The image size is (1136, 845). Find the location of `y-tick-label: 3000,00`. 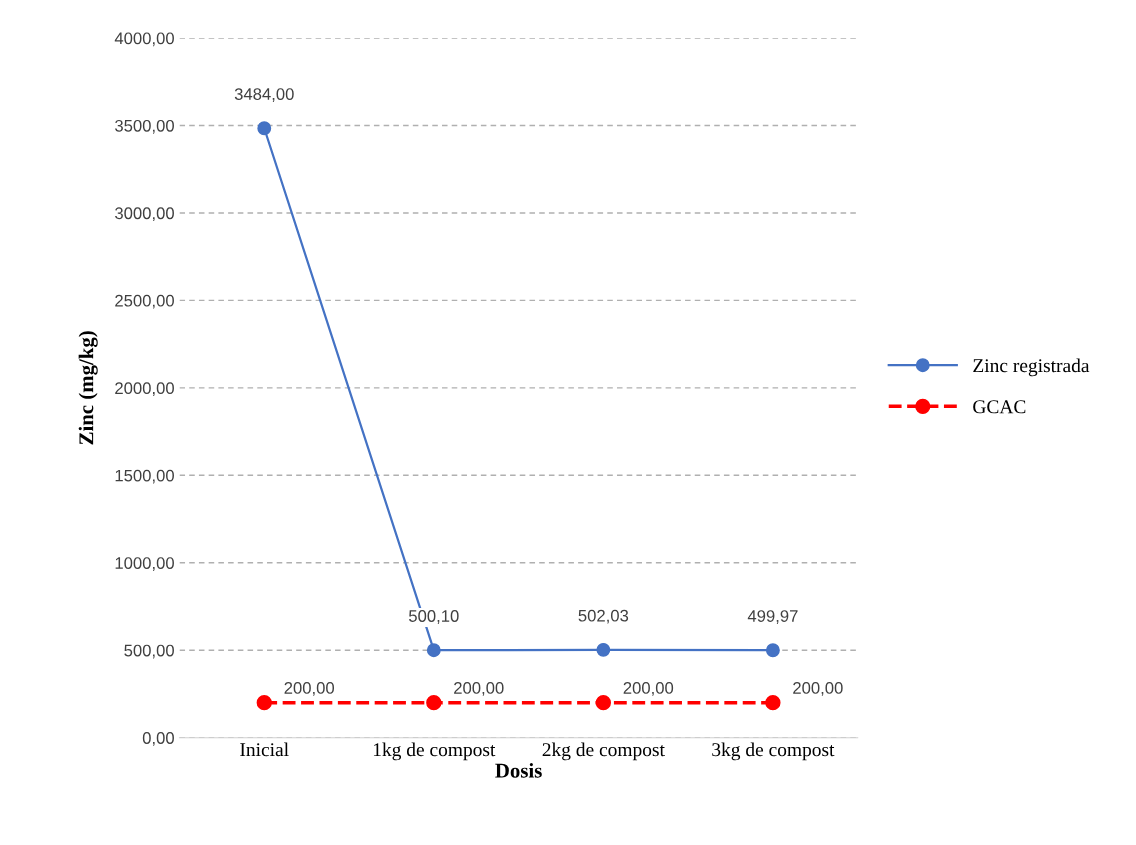

y-tick-label: 3000,00 is located at coordinates (144, 214).